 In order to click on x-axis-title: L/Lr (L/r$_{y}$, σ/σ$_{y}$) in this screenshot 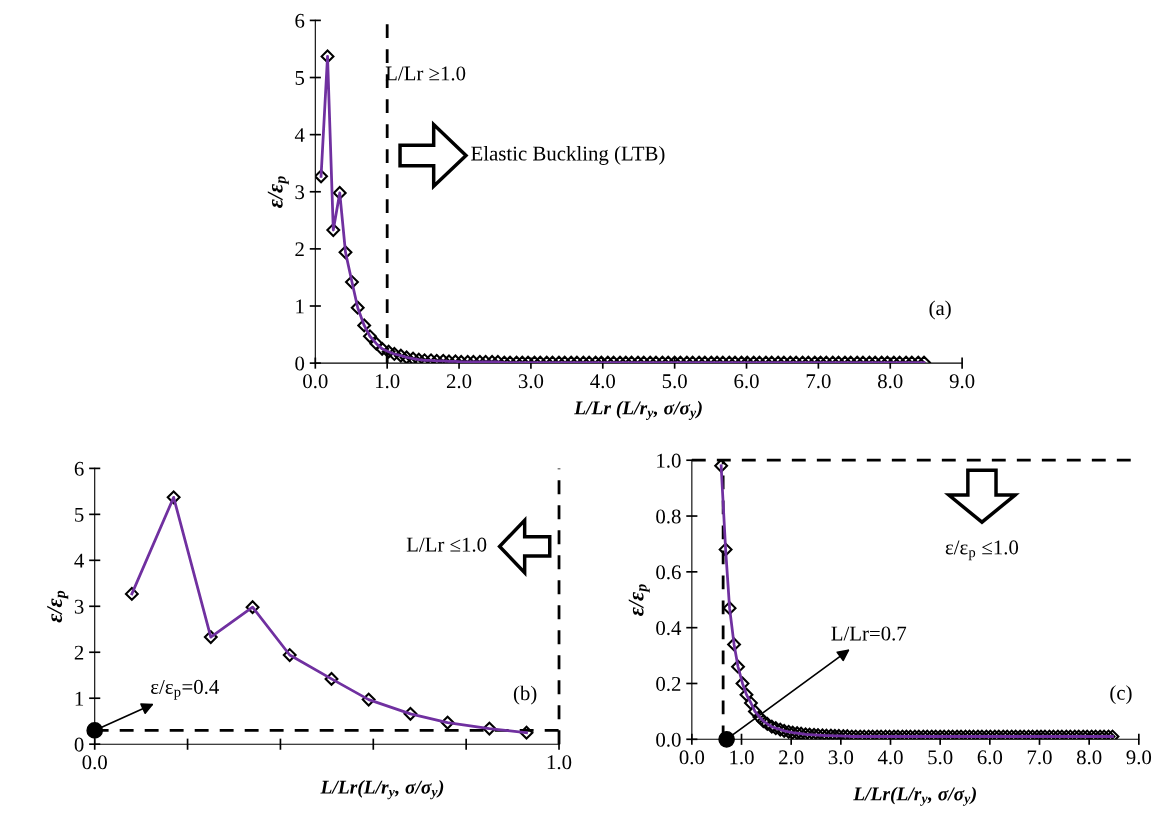, I will do `click(638, 410)`.